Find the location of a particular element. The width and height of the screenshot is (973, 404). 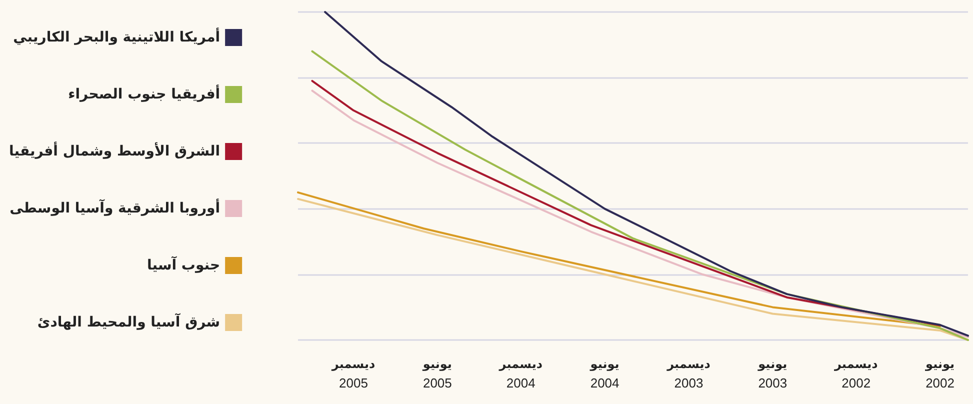

legend-label: جنوب آسيا is located at coordinates (183, 265).